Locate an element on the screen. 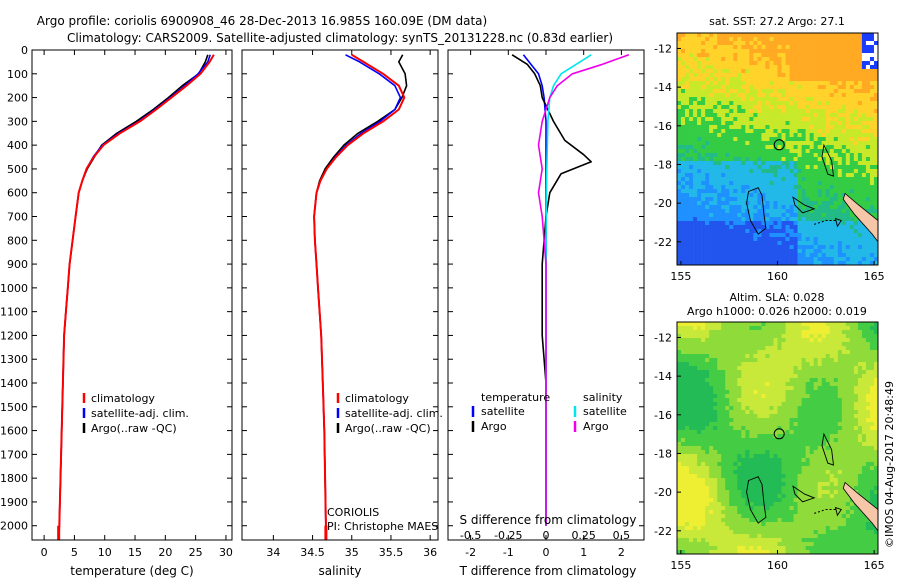 Image resolution: width=900 pixels, height=580 pixels. legend-label-satellite: satellite-adj. clim. is located at coordinates (140, 413).